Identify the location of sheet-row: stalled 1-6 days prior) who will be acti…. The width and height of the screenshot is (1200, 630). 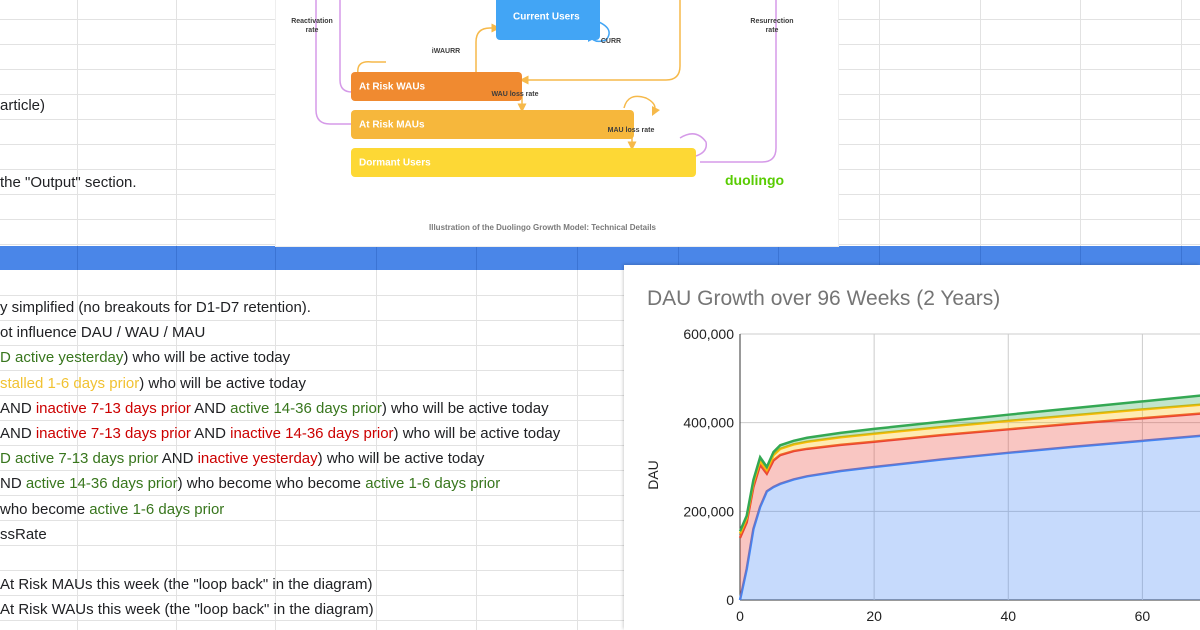
(153, 384).